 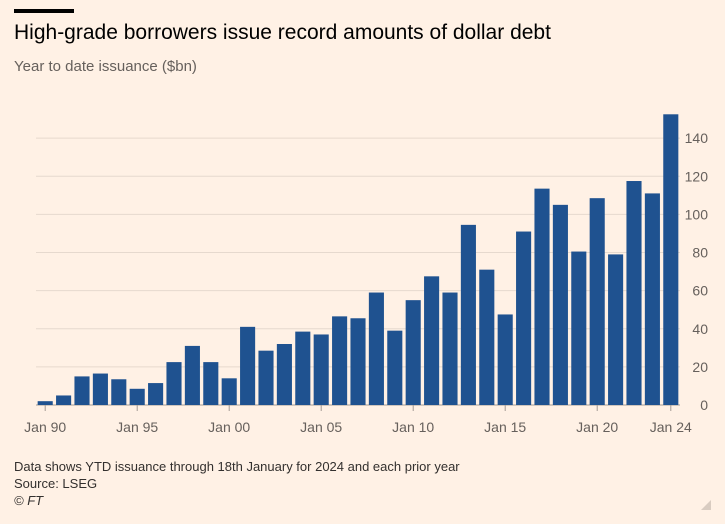 What do you see at coordinates (704, 405) in the screenshot?
I see `y-tick-label: 0` at bounding box center [704, 405].